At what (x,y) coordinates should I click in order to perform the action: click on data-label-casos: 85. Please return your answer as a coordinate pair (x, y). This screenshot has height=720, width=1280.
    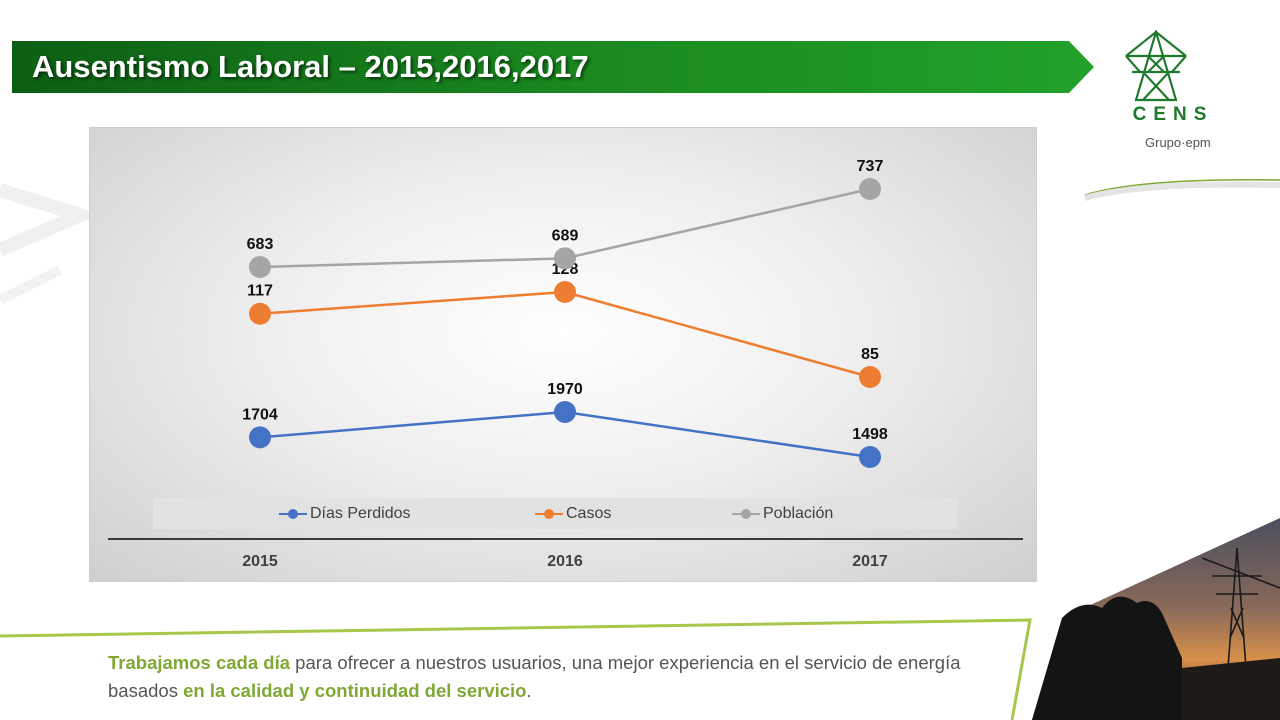
    Looking at the image, I should click on (870, 354).